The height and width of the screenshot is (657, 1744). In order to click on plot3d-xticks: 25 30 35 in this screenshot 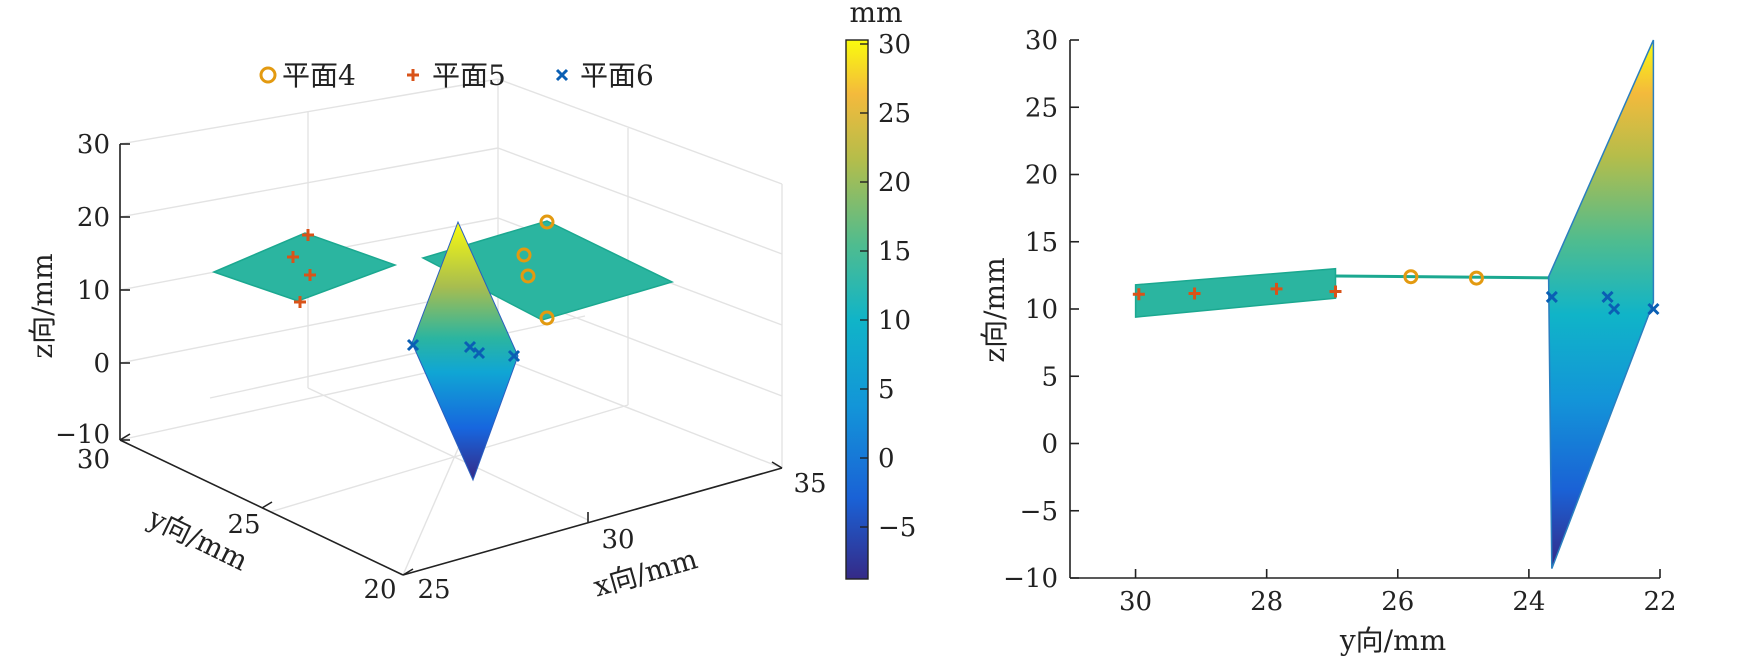, I will do `click(621, 537)`.